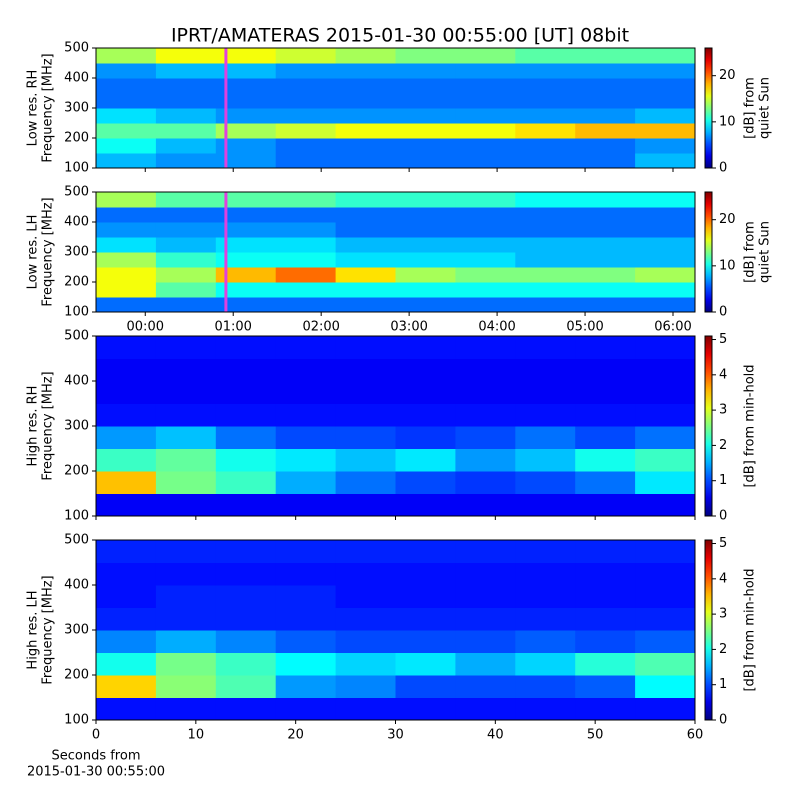  What do you see at coordinates (765, 252) in the screenshot?
I see `colorbar-label: quiet Sun` at bounding box center [765, 252].